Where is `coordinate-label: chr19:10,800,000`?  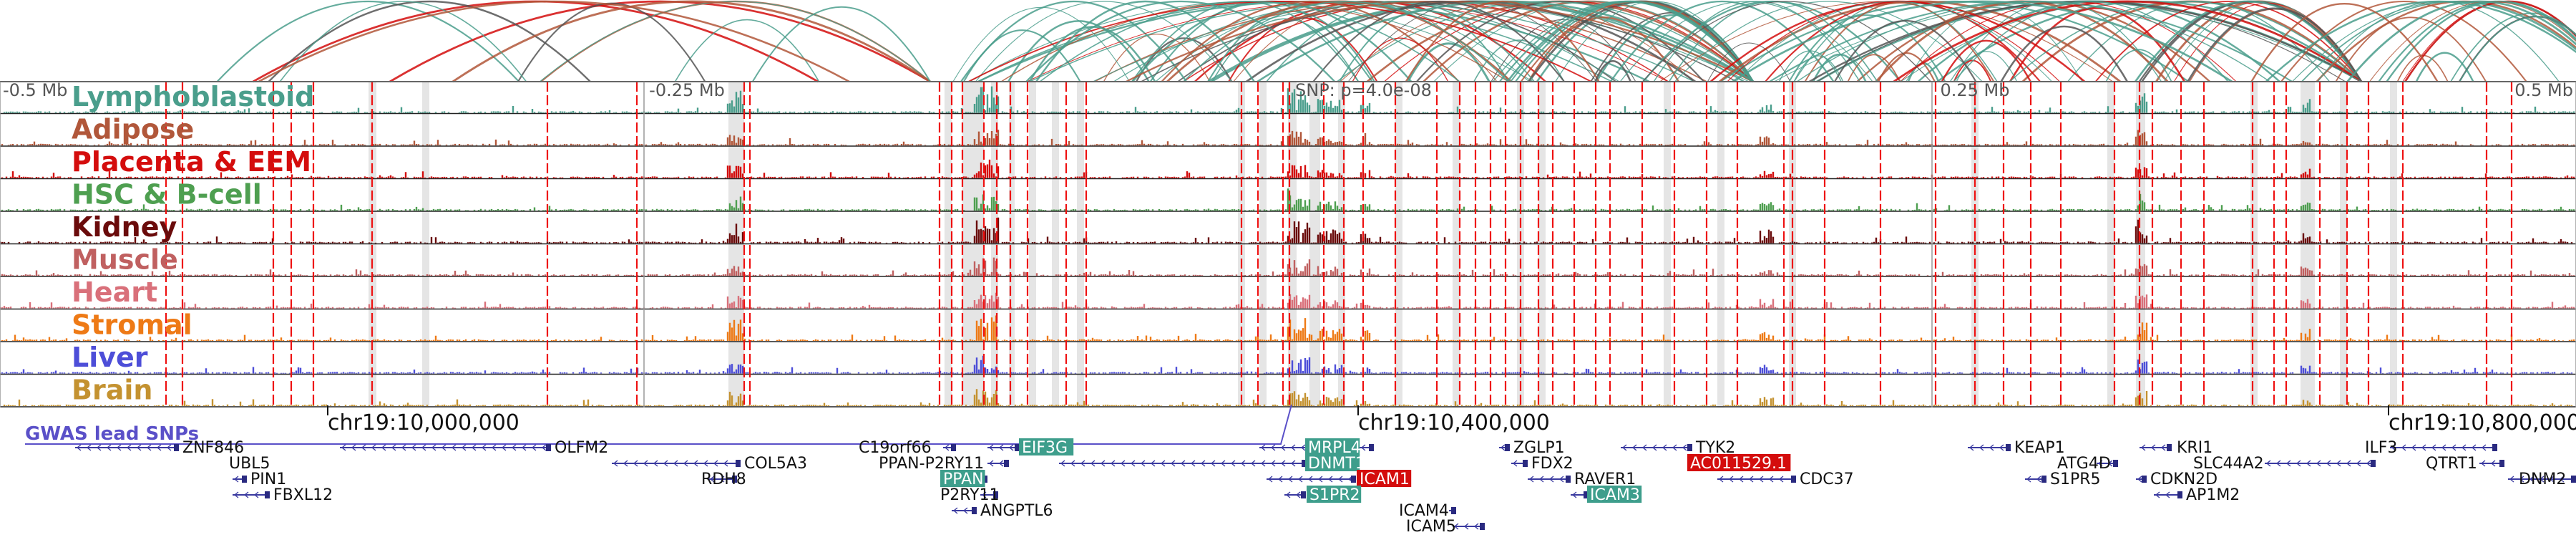
coordinate-label: chr19:10,800,000 is located at coordinates (2482, 422).